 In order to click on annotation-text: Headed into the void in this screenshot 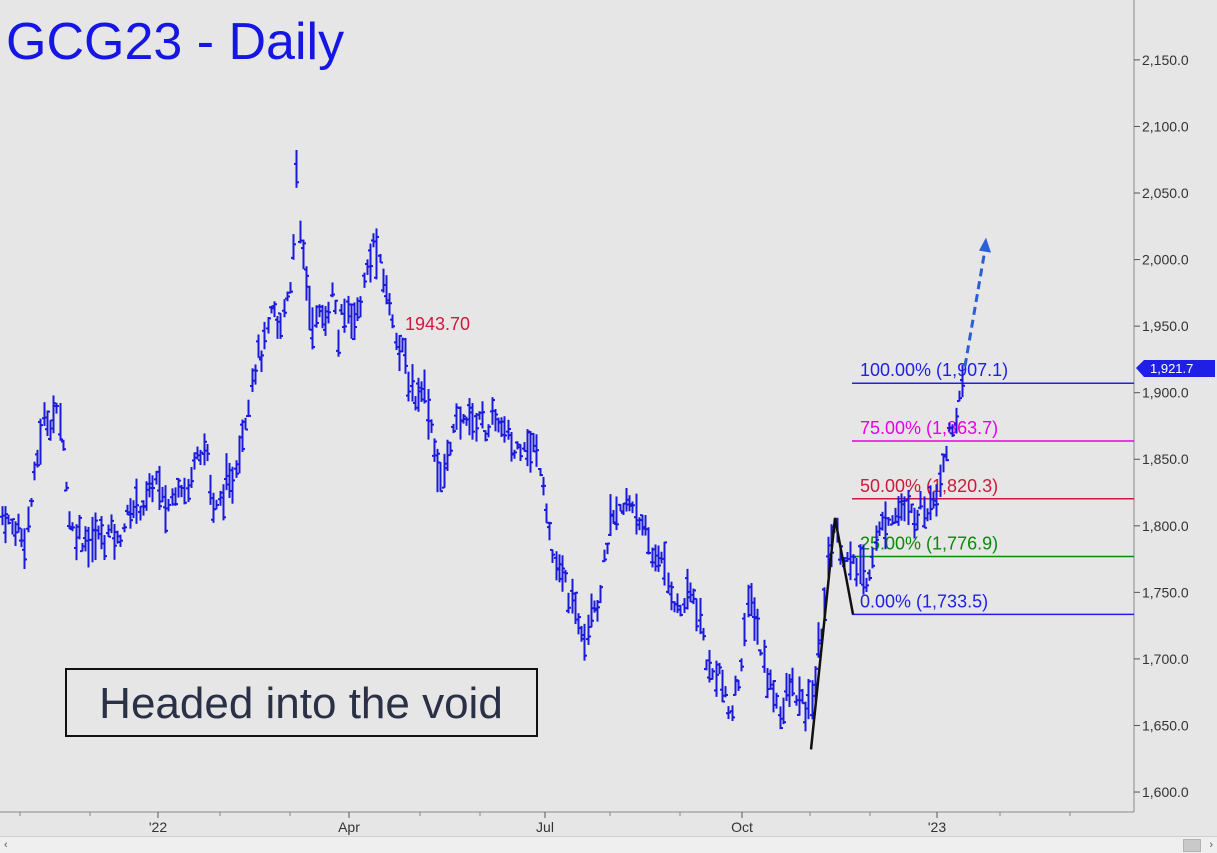, I will do `click(301, 703)`.